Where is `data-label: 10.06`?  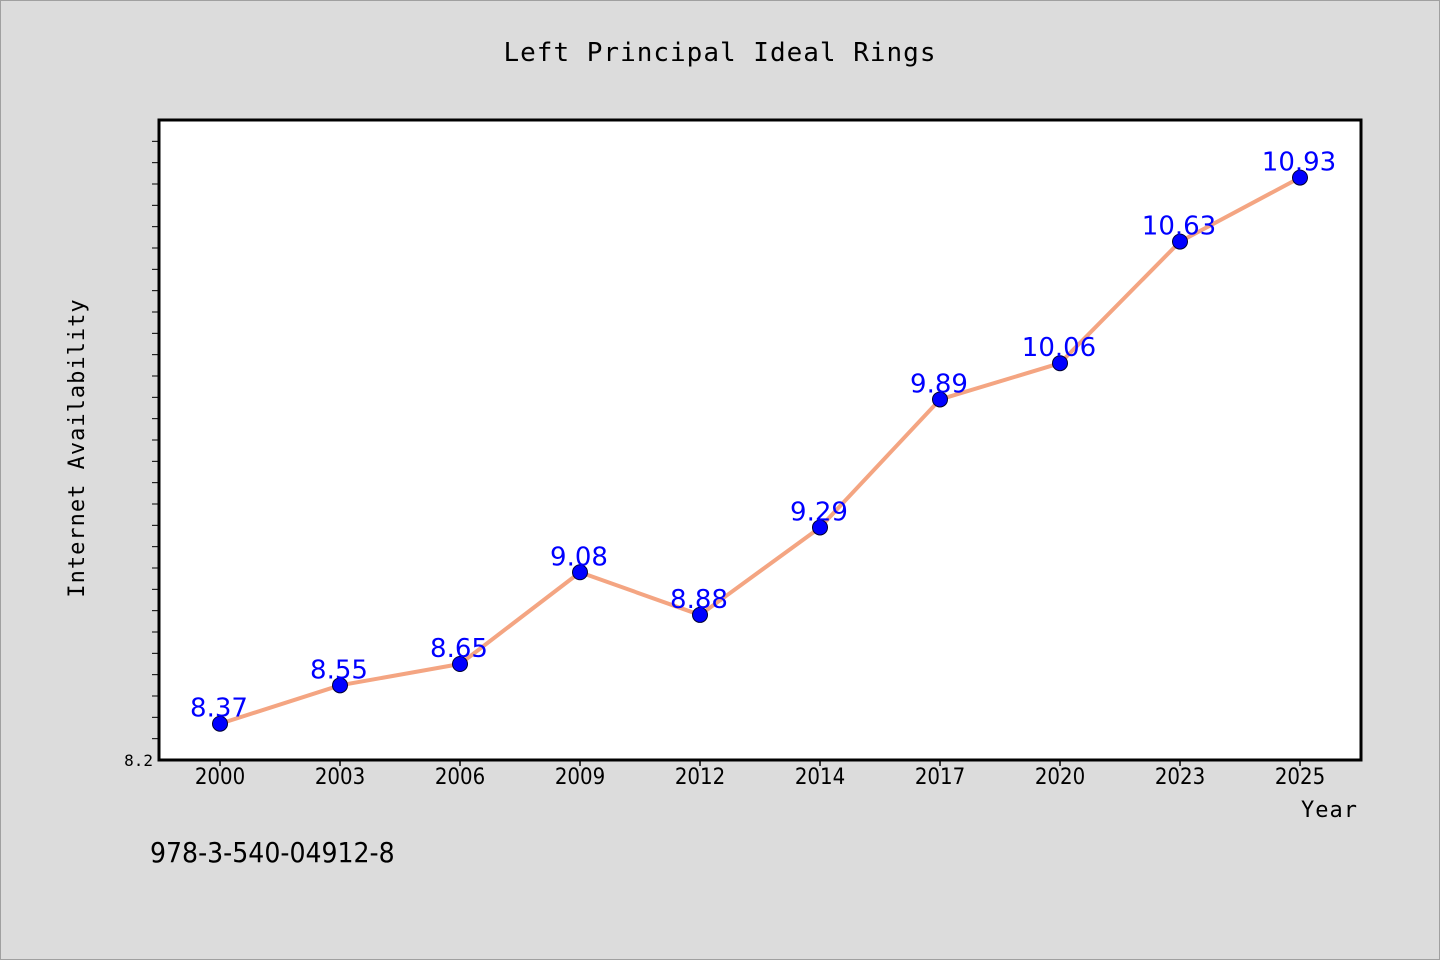
data-label: 10.06 is located at coordinates (1059, 348).